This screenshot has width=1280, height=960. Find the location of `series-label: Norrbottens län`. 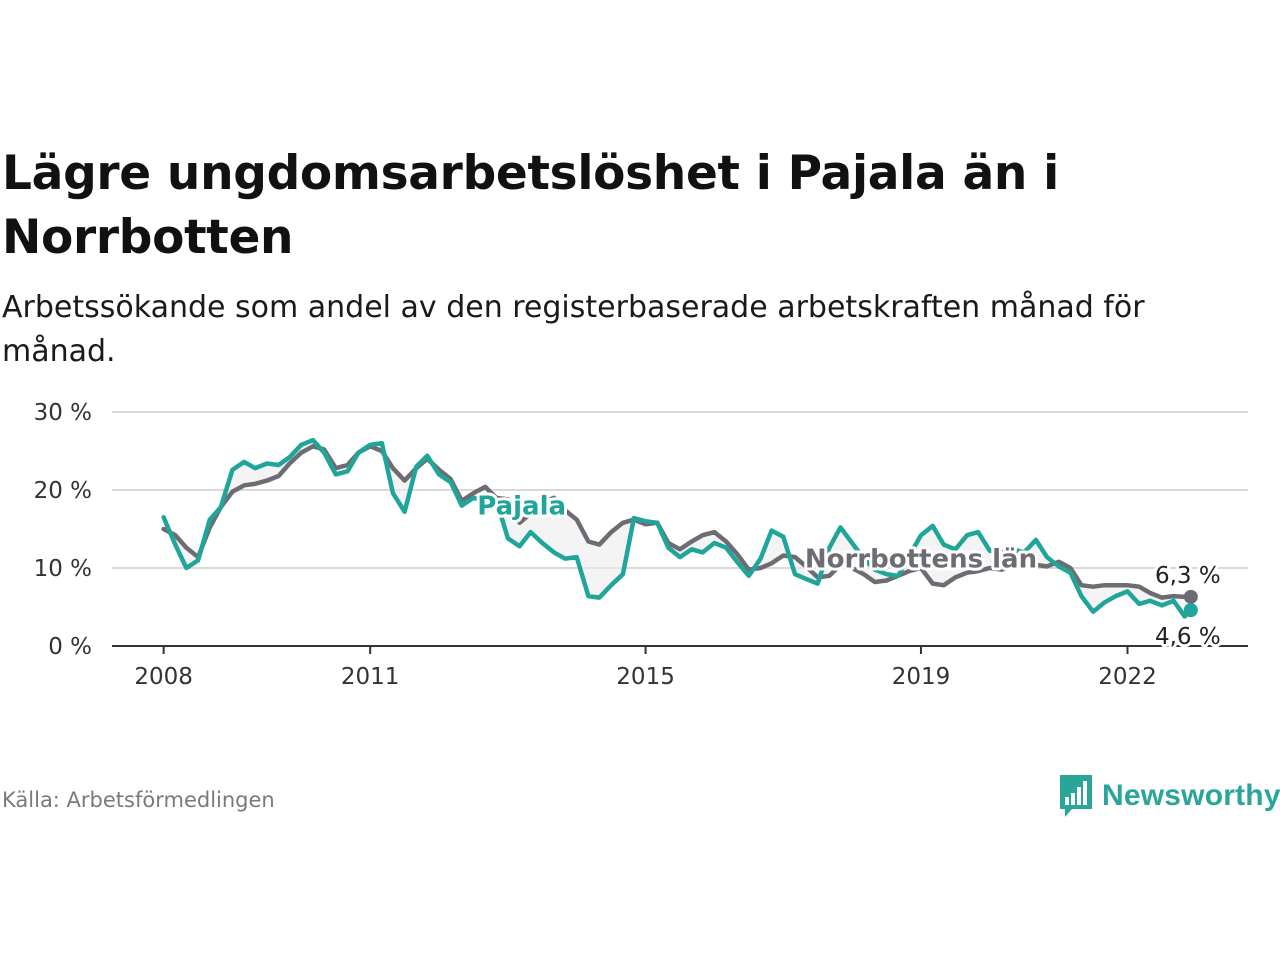

series-label: Norrbottens län is located at coordinates (921, 560).